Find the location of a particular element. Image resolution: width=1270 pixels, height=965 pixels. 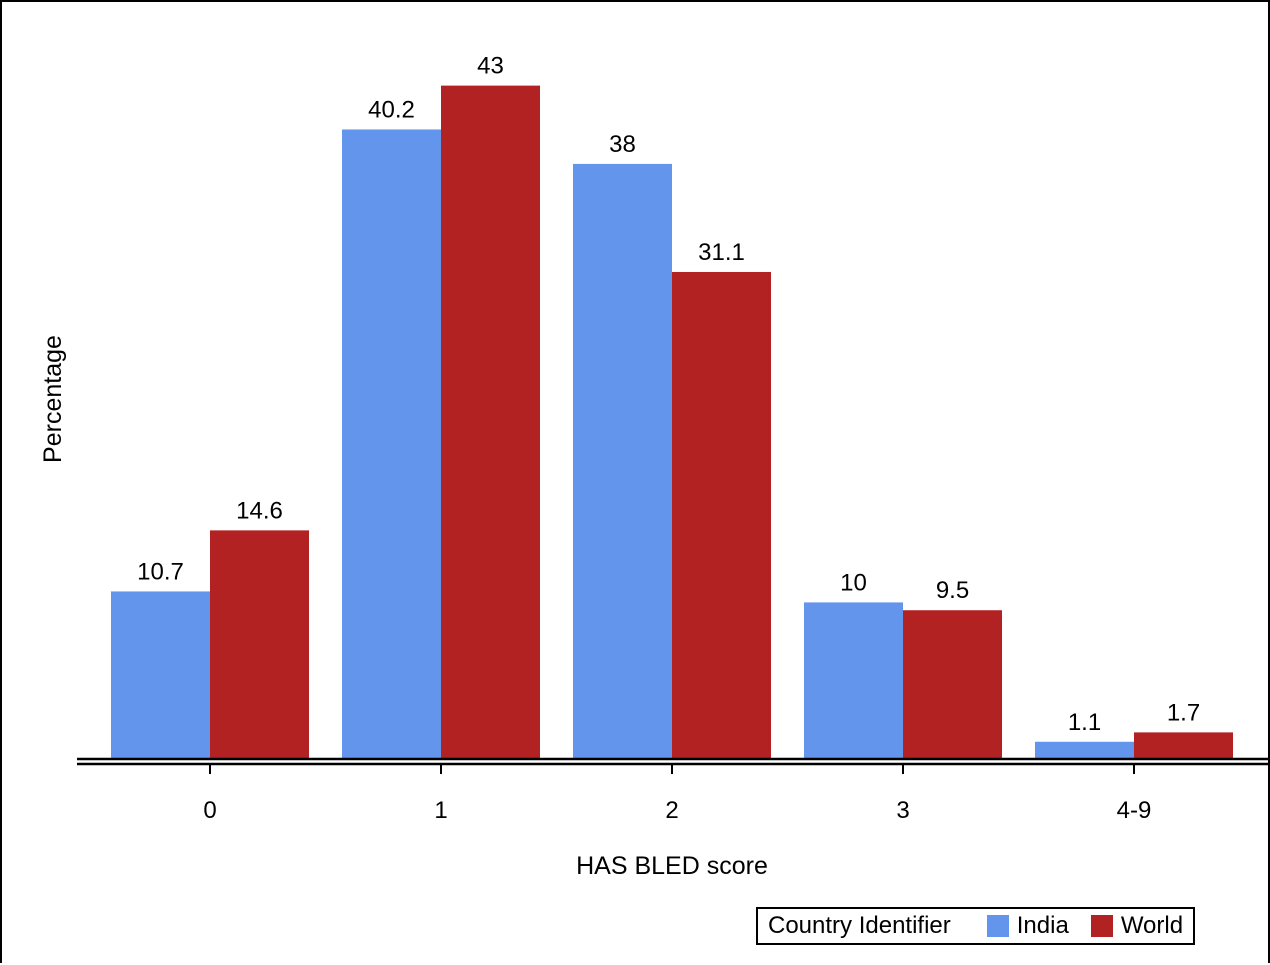

legend: Country Identifier India World is located at coordinates (976, 926).